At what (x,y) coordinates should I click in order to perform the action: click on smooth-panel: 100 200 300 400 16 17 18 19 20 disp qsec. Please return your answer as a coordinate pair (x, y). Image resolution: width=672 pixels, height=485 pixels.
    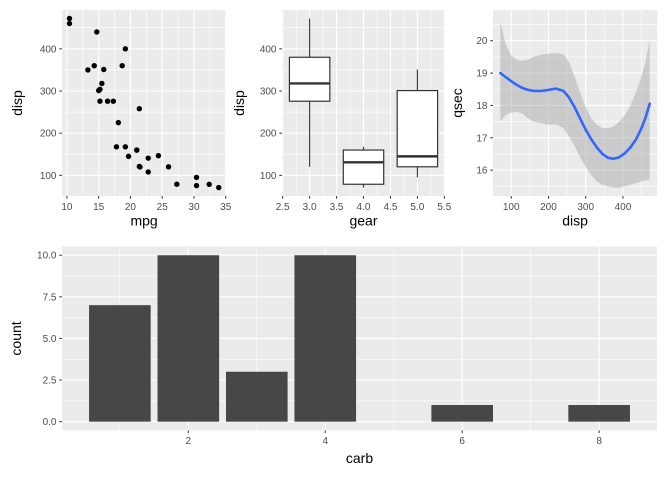
    Looking at the image, I should click on (553, 119).